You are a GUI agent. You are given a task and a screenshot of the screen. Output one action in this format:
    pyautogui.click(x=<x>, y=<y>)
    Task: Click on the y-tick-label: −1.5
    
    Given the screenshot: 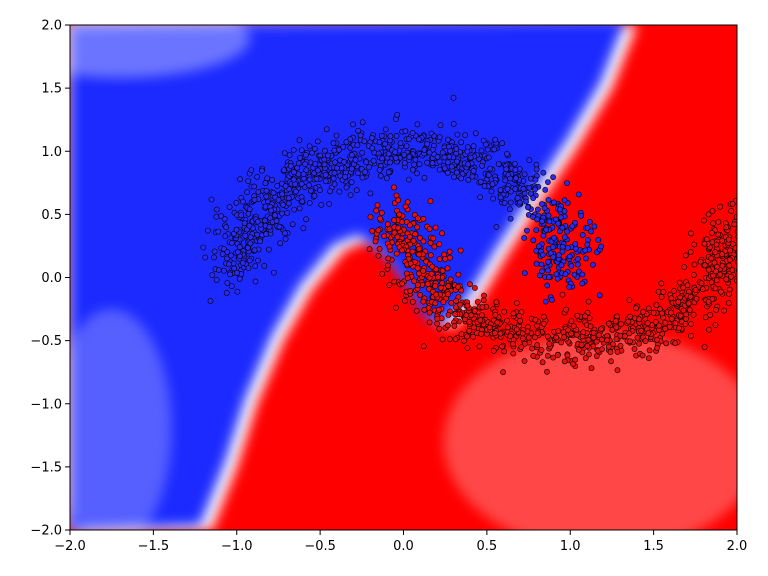 What is the action you would take?
    pyautogui.click(x=46, y=467)
    